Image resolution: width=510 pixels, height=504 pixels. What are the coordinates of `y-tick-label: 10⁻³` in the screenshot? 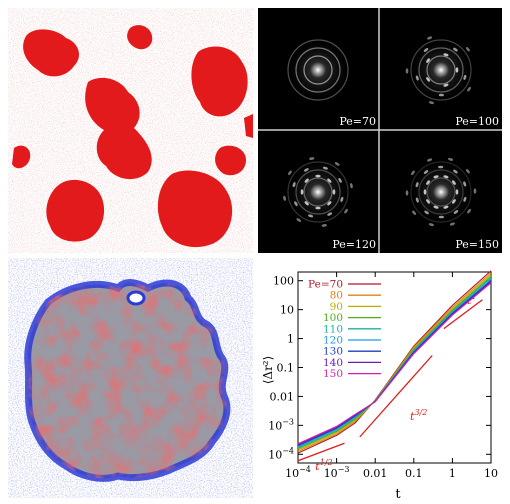 It's located at (281, 424).